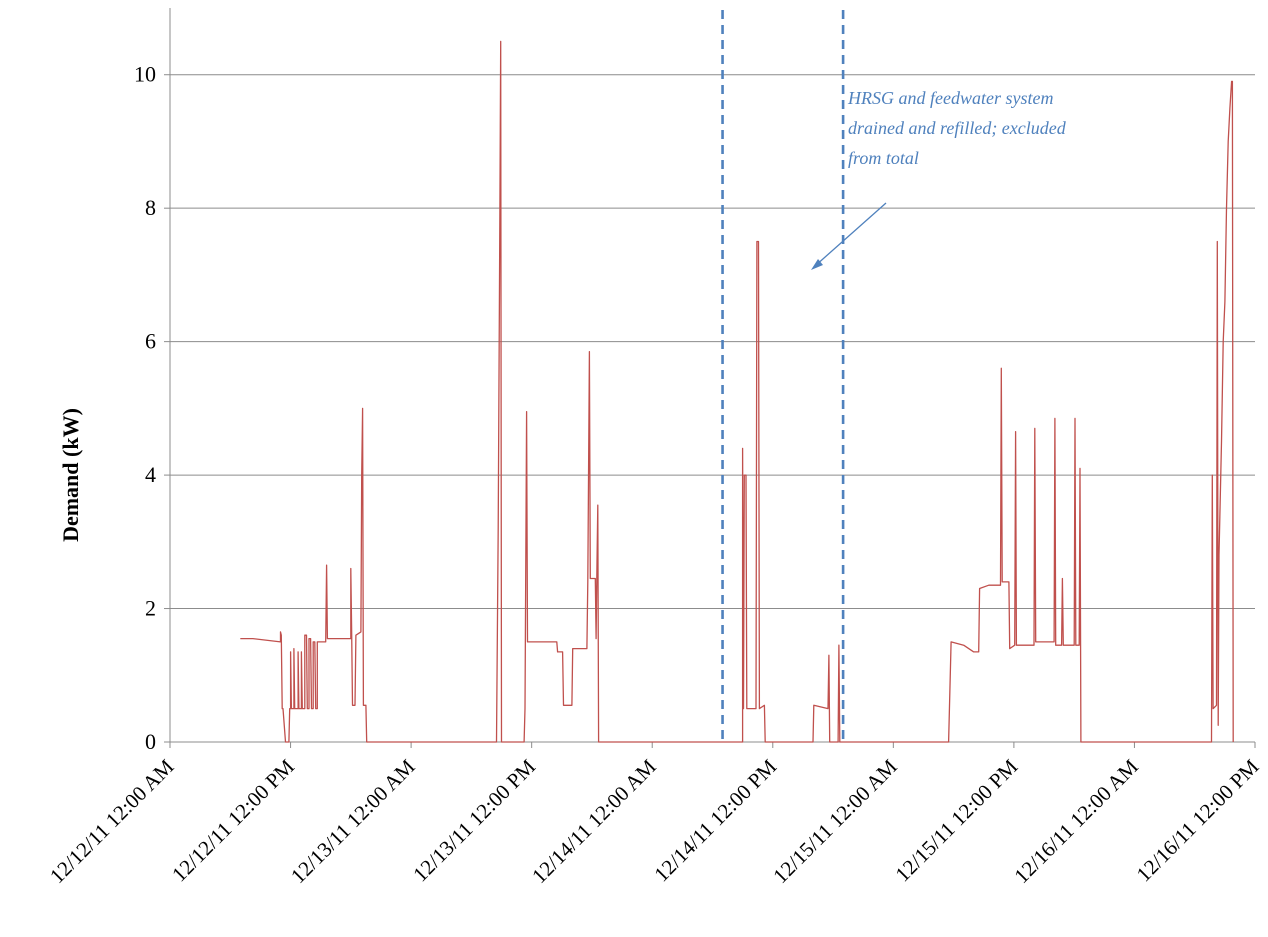 The width and height of the screenshot is (1268, 937). I want to click on y-tick-label-5: 10, so click(145, 74).